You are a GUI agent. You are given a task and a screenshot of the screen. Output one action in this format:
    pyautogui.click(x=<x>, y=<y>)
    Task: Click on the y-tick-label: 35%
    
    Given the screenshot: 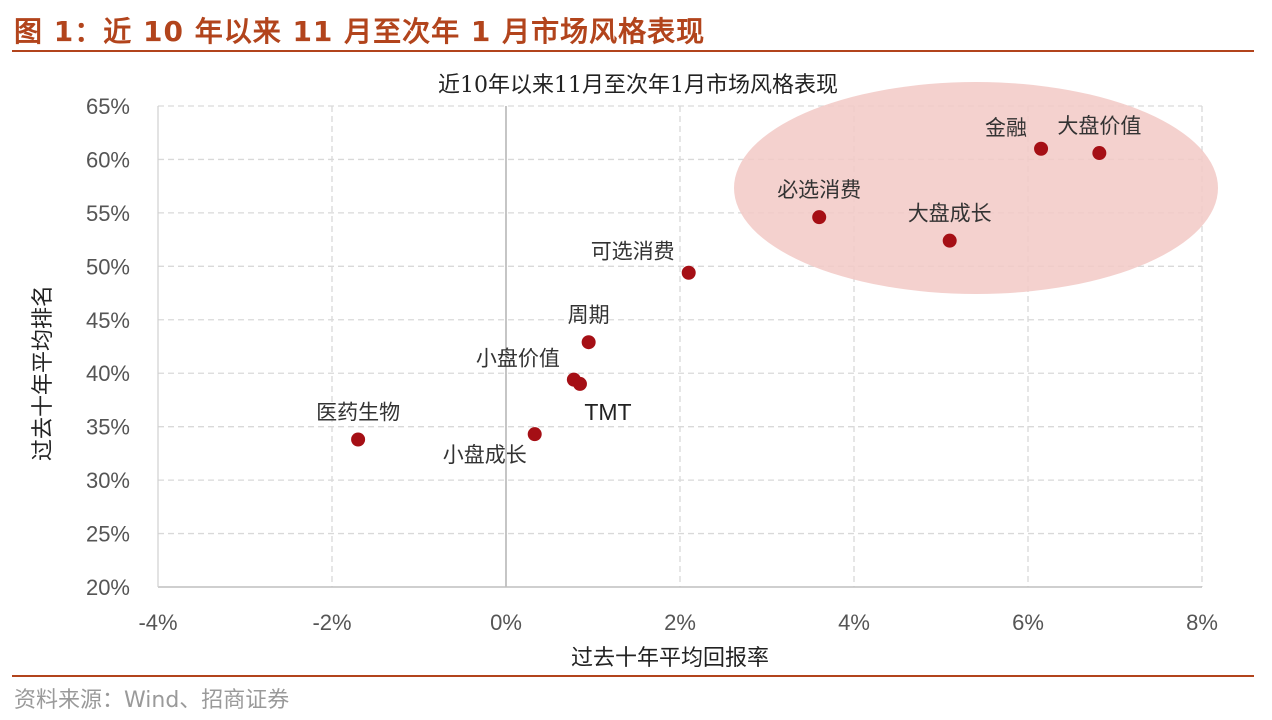 What is the action you would take?
    pyautogui.click(x=108, y=427)
    